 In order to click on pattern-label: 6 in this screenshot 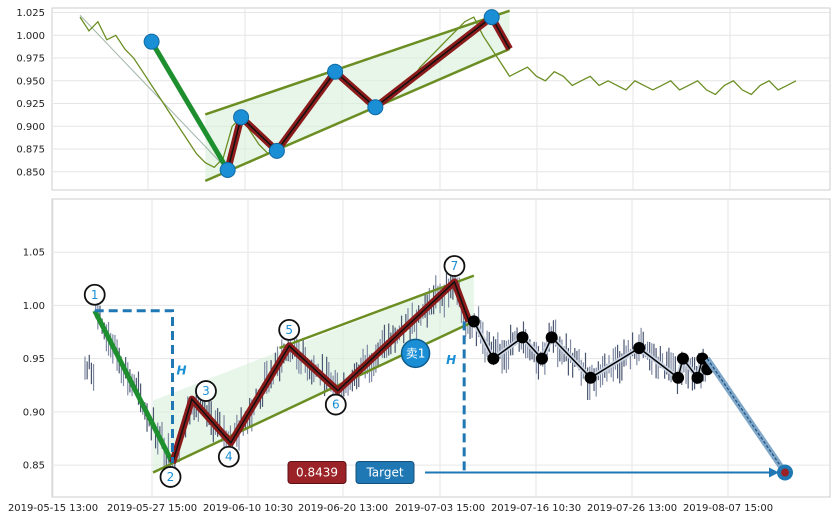, I will do `click(336, 405)`.